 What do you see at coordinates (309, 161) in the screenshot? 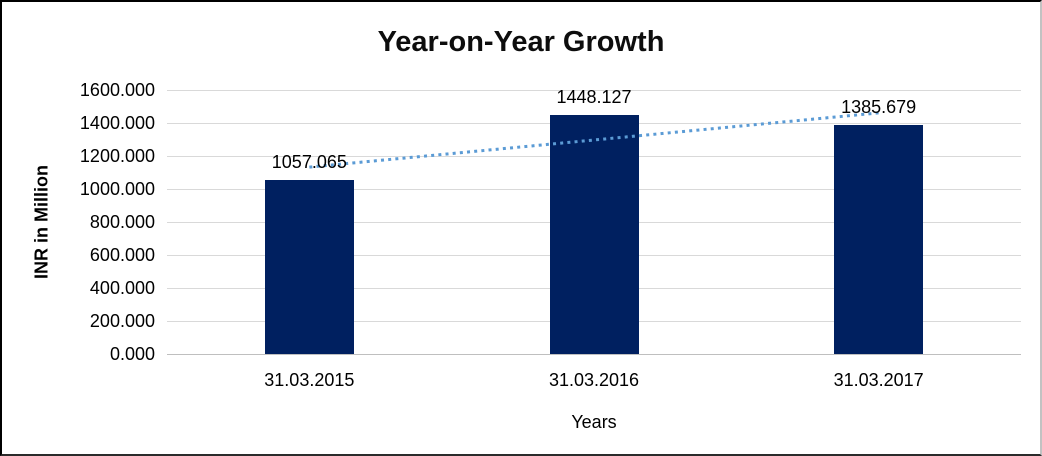
I see `data-label: 1057.065` at bounding box center [309, 161].